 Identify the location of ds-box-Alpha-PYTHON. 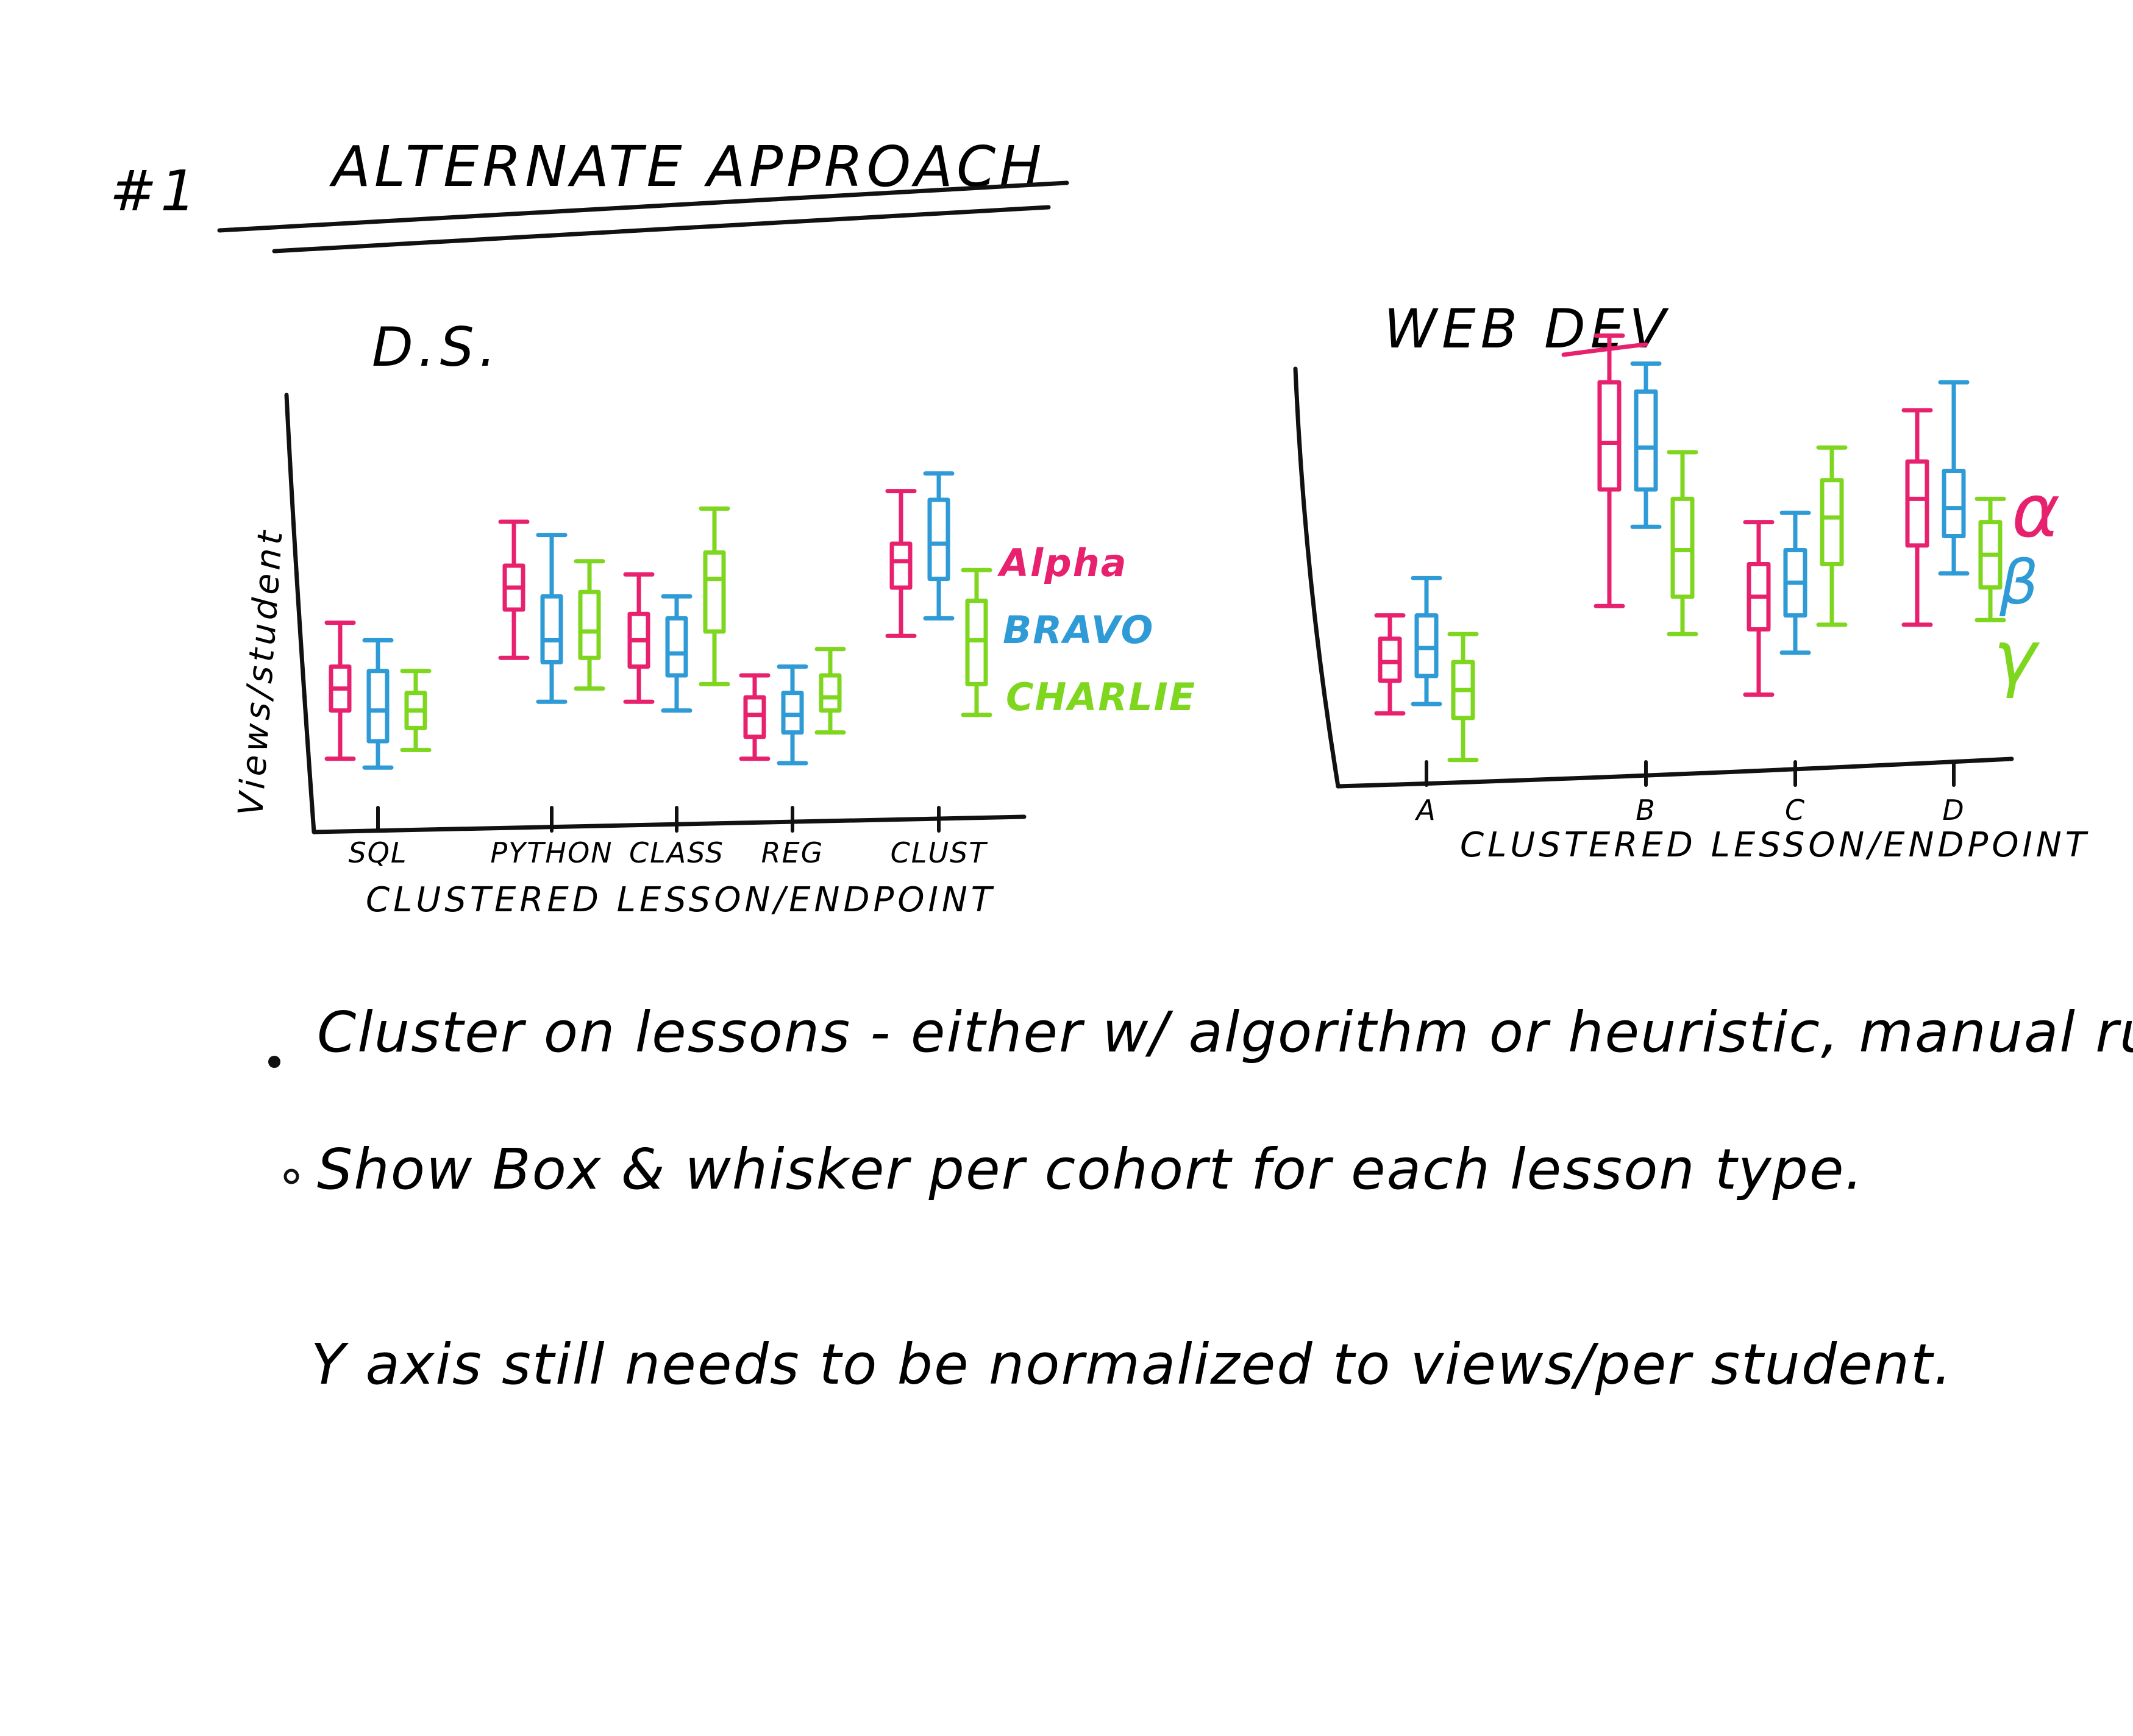
(514, 589).